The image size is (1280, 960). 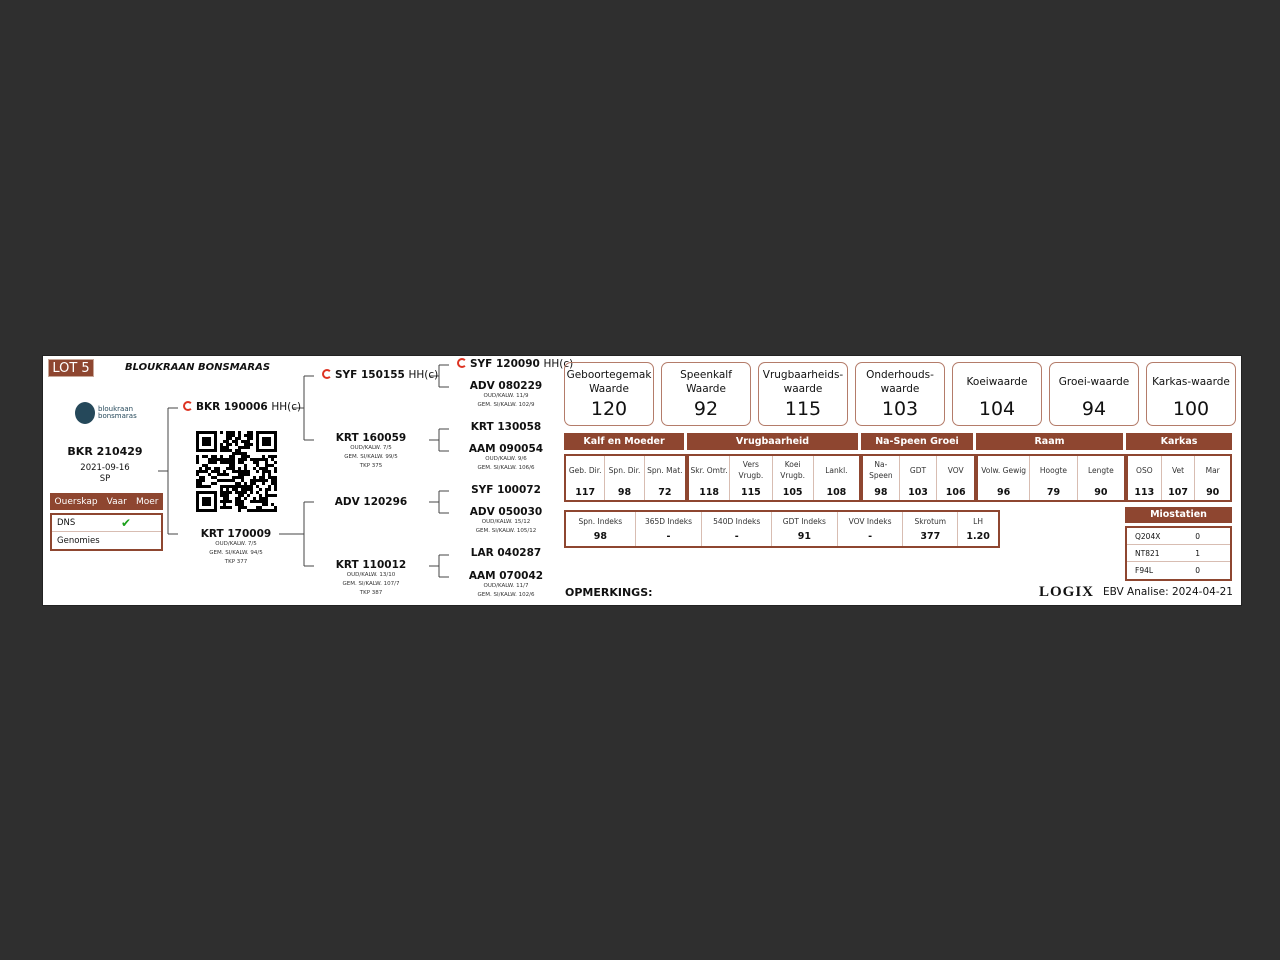 What do you see at coordinates (900, 394) in the screenshot?
I see `value-box: Onderhouds-waarde 103` at bounding box center [900, 394].